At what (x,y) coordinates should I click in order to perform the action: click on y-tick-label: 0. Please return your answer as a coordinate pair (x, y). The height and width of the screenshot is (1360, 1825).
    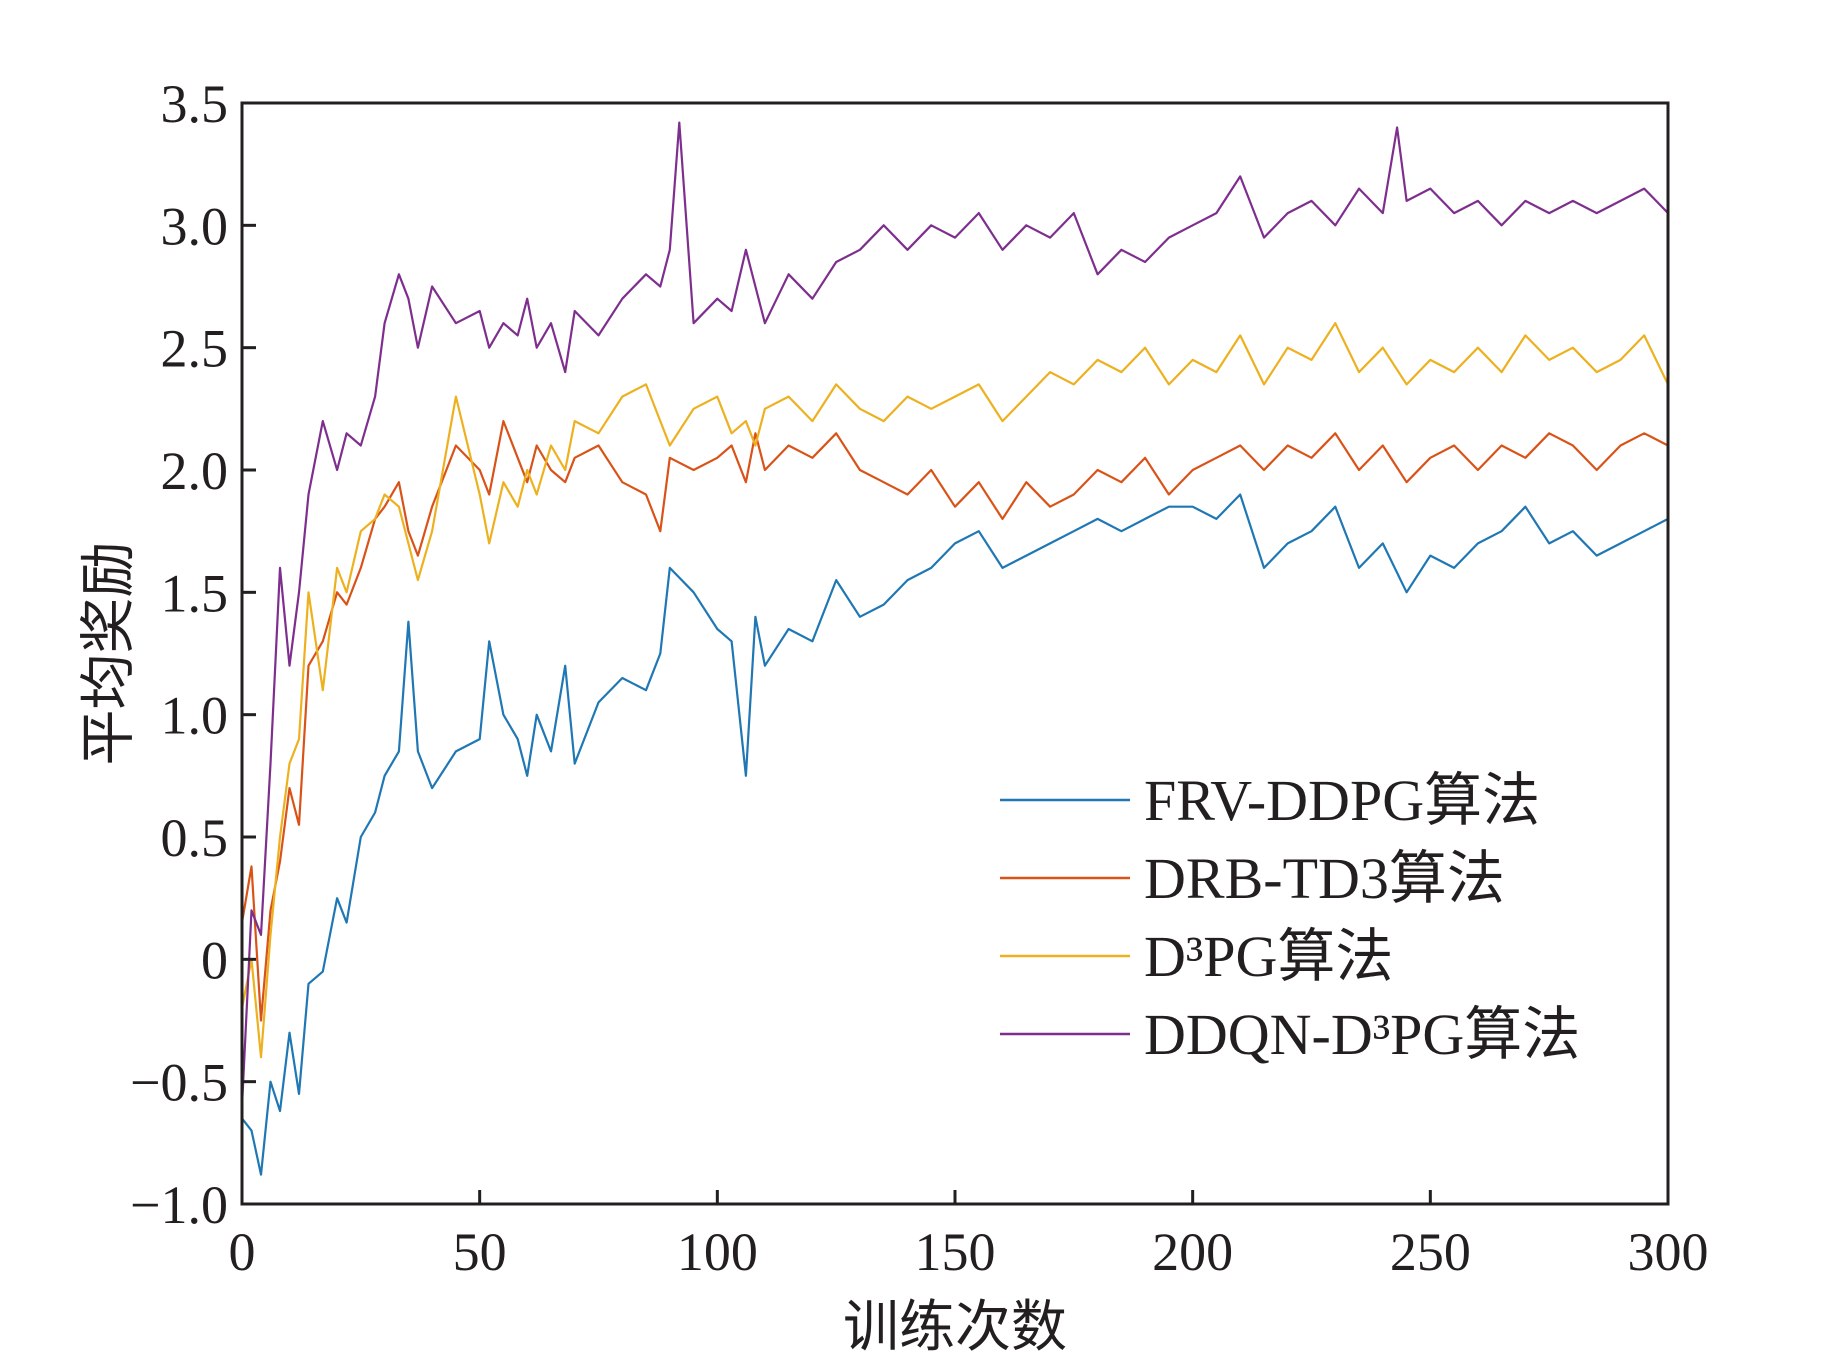
    Looking at the image, I should click on (214, 960).